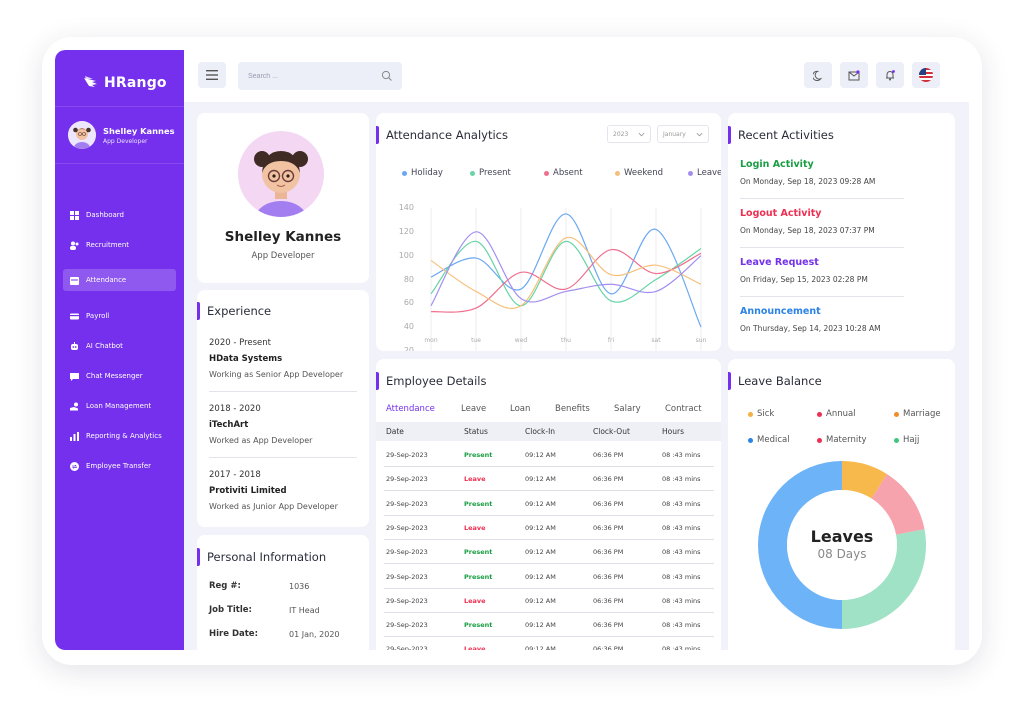 Image resolution: width=1024 pixels, height=710 pixels. What do you see at coordinates (106, 280) in the screenshot?
I see `sidebar-item-label: Attendance` at bounding box center [106, 280].